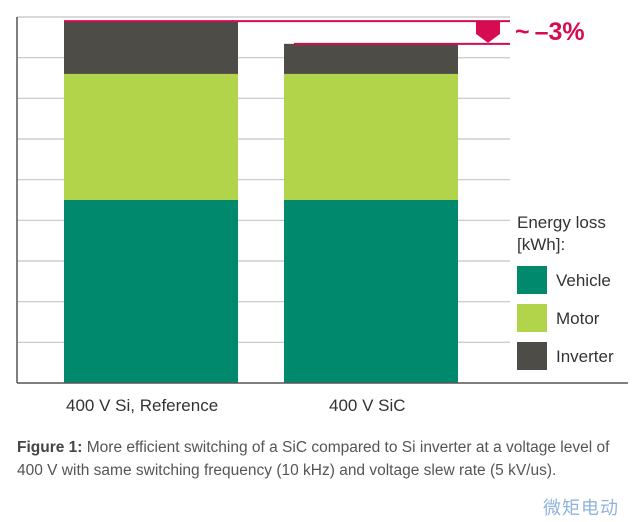 The width and height of the screenshot is (634, 522). I want to click on reduction-annotation: ~ –3%, so click(550, 32).